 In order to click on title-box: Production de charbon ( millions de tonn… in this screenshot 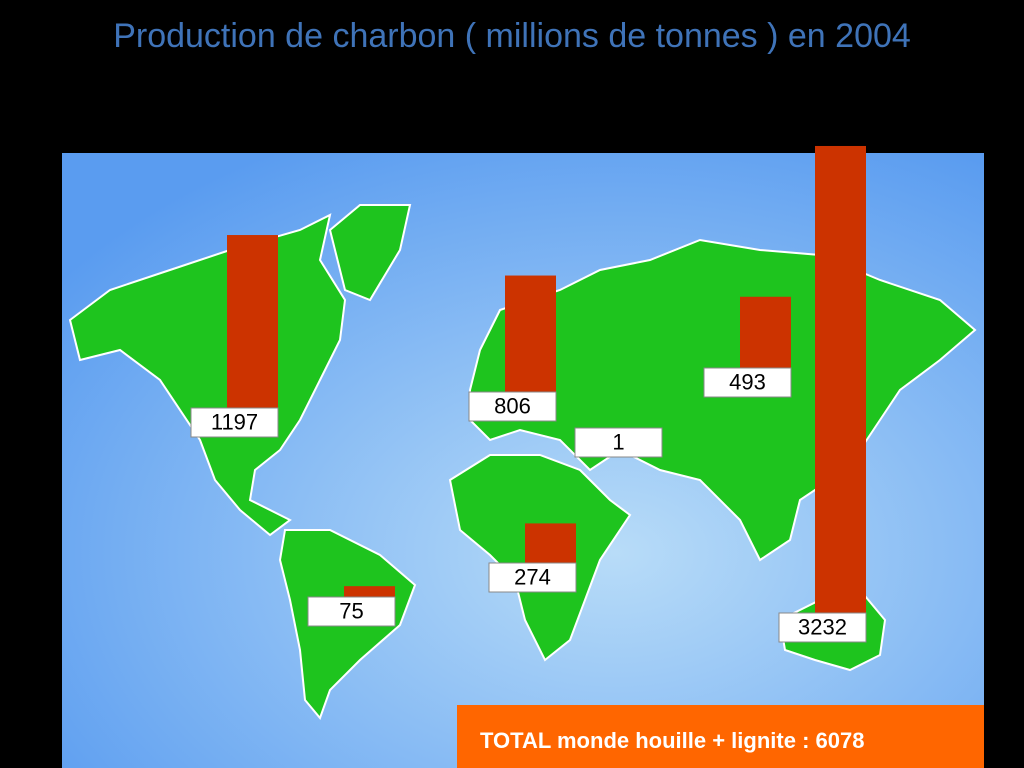, I will do `click(512, 36)`.